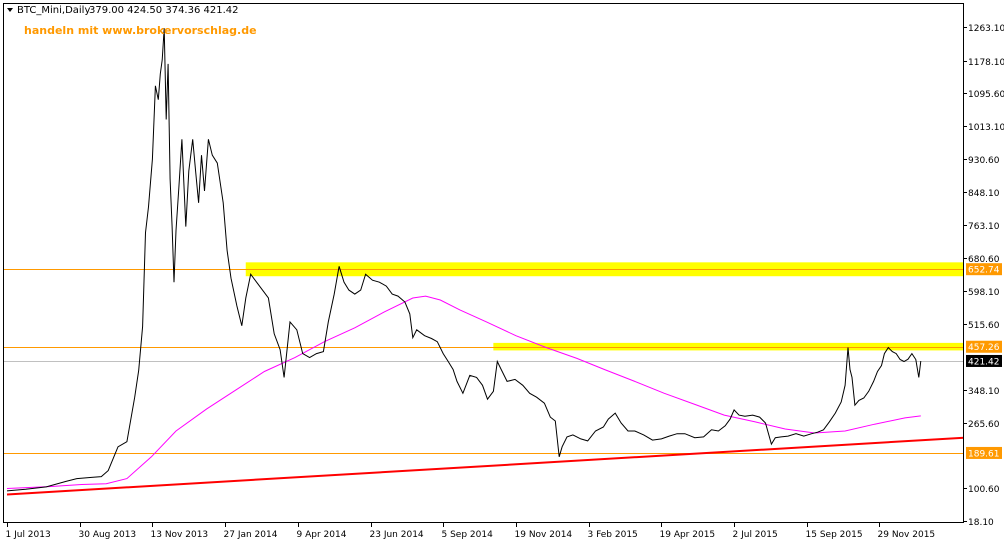  Describe the element at coordinates (984, 227) in the screenshot. I see `y-tick-label: 763.10` at that location.